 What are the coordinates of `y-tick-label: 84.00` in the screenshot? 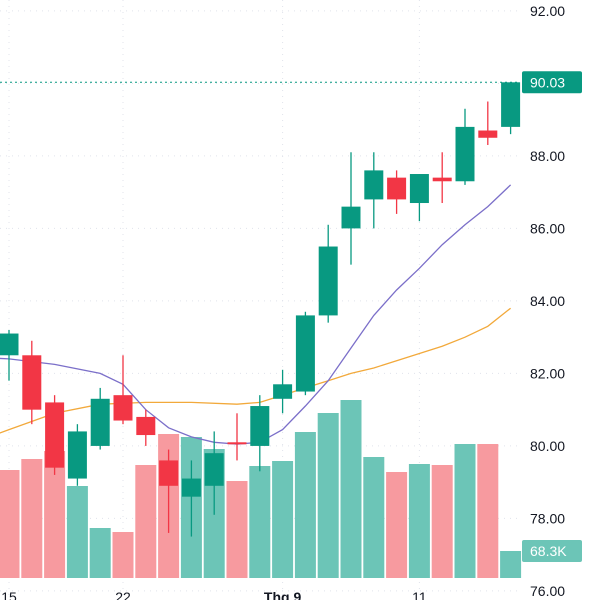 It's located at (547, 301).